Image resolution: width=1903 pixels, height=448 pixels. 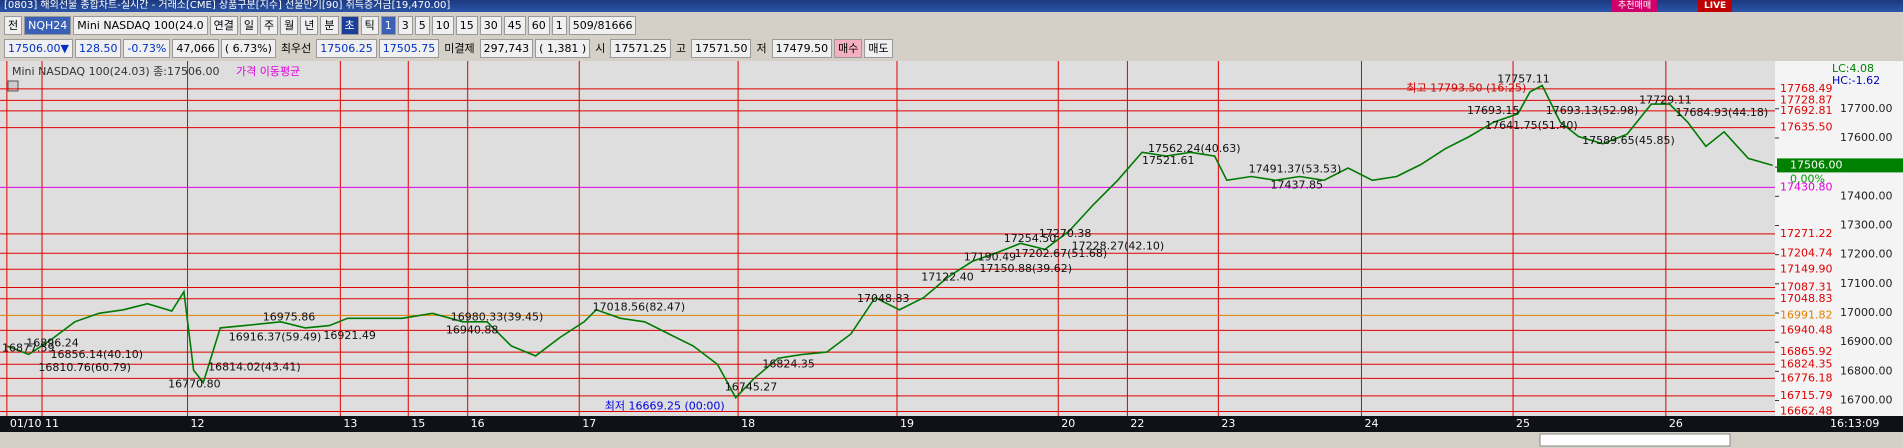 What do you see at coordinates (472, 329) in the screenshot?
I see `annotation: 16940.88` at bounding box center [472, 329].